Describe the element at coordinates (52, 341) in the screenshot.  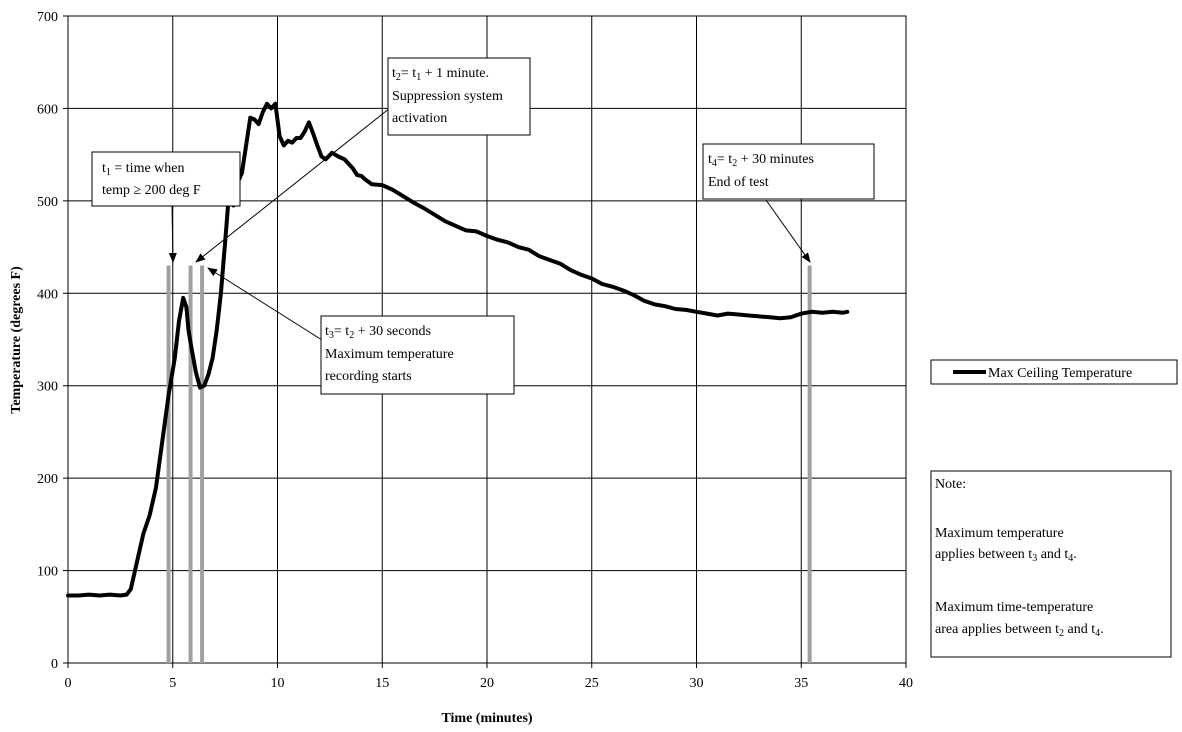
I see `y-axis-ticks: 0 100 200 300 400 500 600 700` at that location.